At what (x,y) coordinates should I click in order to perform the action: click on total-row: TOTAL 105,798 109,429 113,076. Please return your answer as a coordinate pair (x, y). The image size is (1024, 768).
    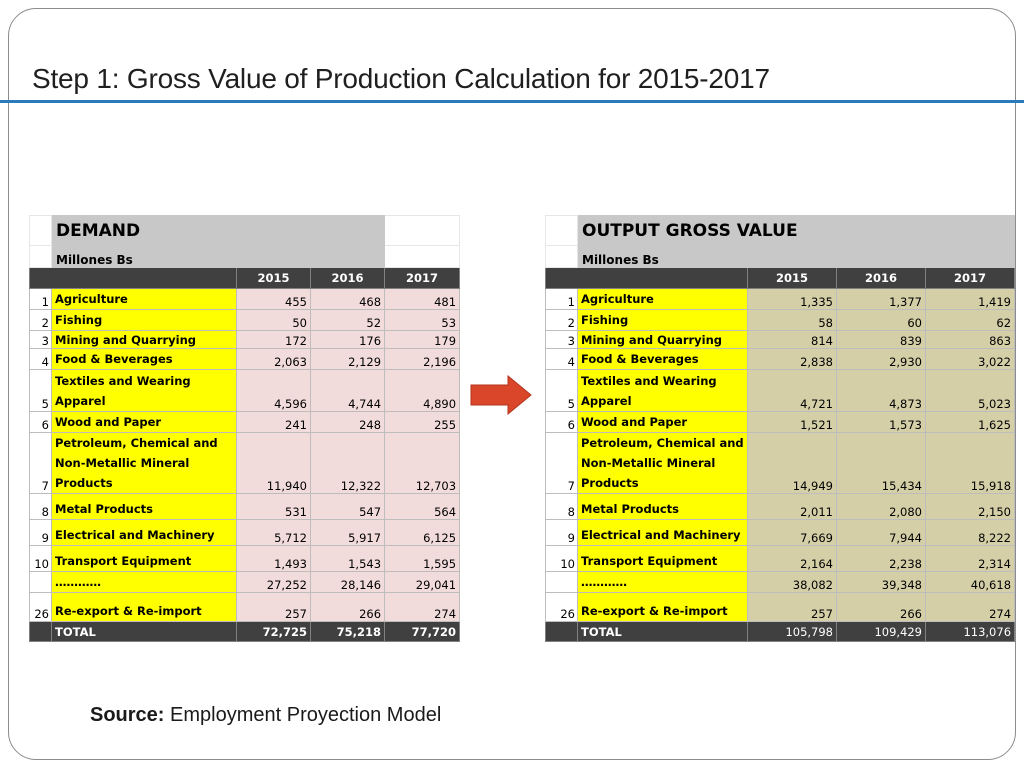
    Looking at the image, I should click on (780, 631).